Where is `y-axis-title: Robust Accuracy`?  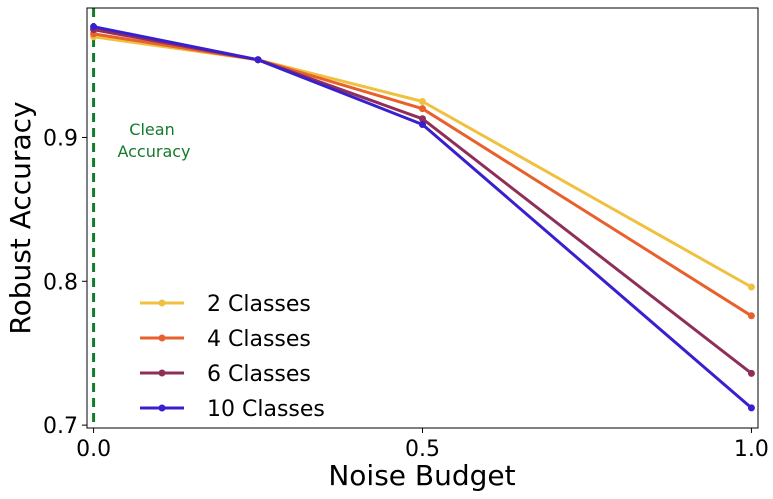 y-axis-title: Robust Accuracy is located at coordinates (20, 217).